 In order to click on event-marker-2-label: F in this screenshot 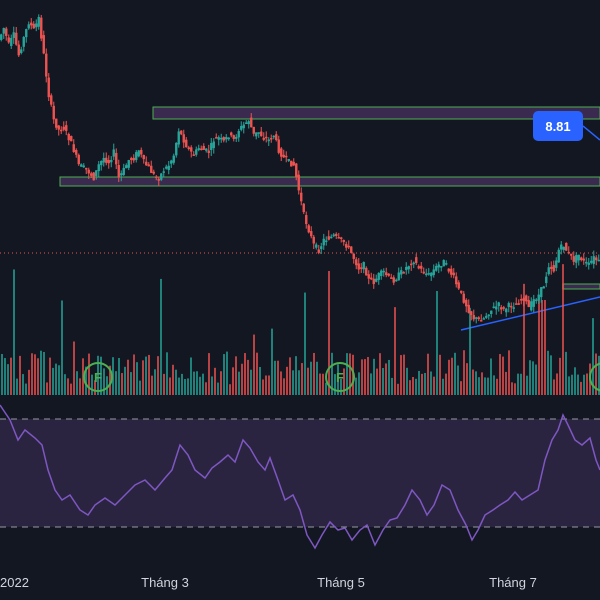, I will do `click(340, 377)`.